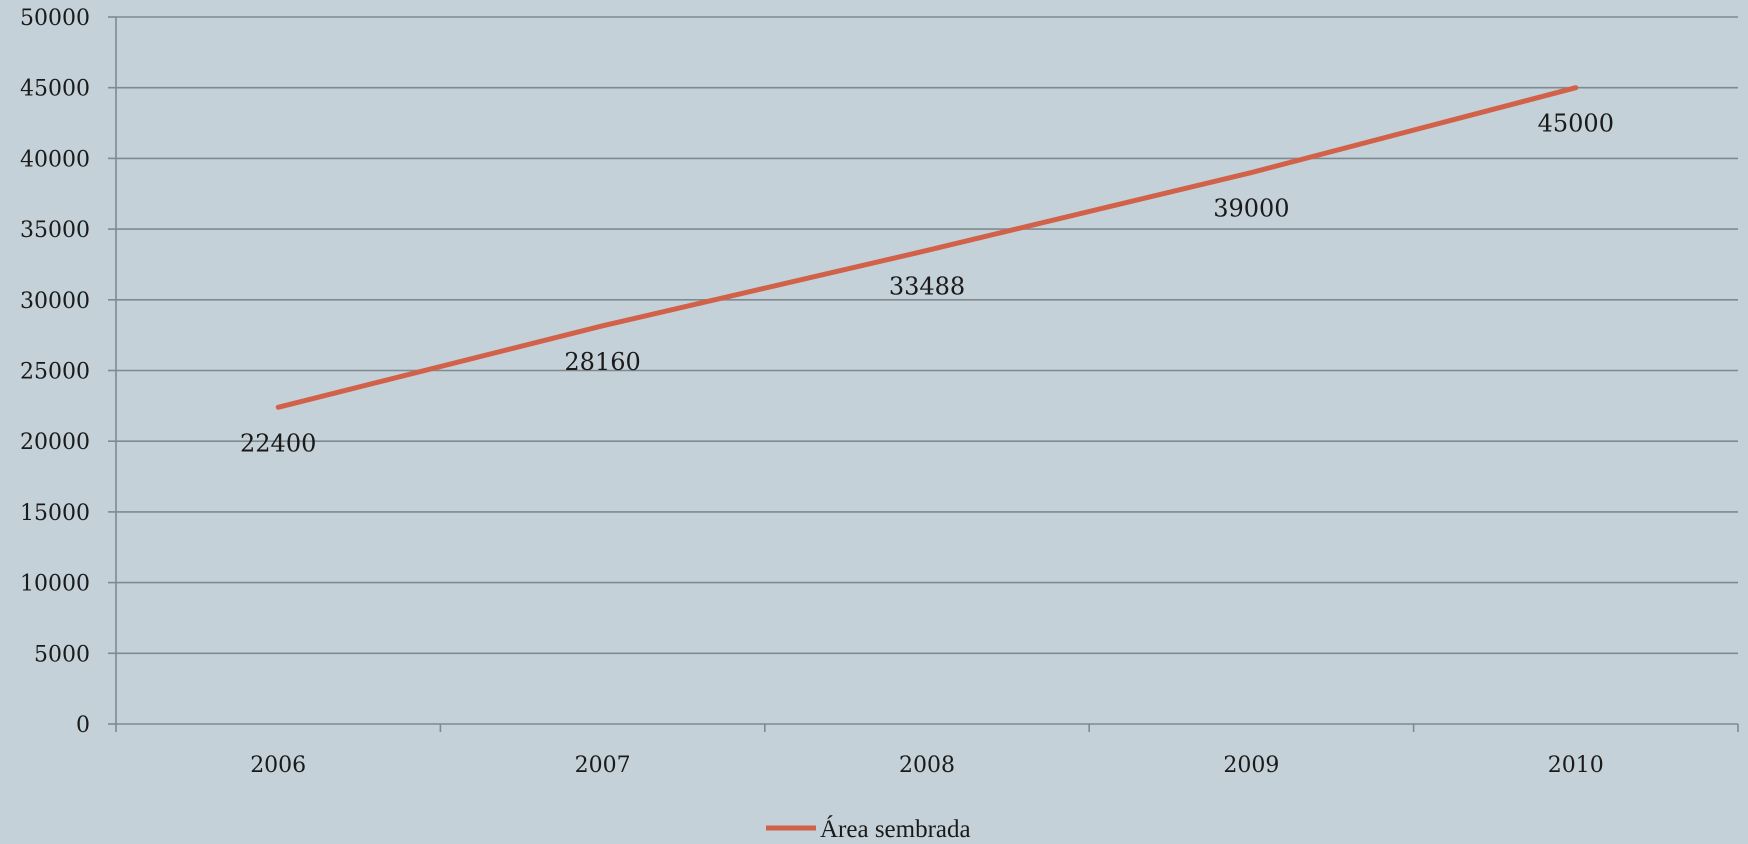 The width and height of the screenshot is (1748, 844). Describe the element at coordinates (55, 230) in the screenshot. I see `y-tick-label: 35000` at that location.